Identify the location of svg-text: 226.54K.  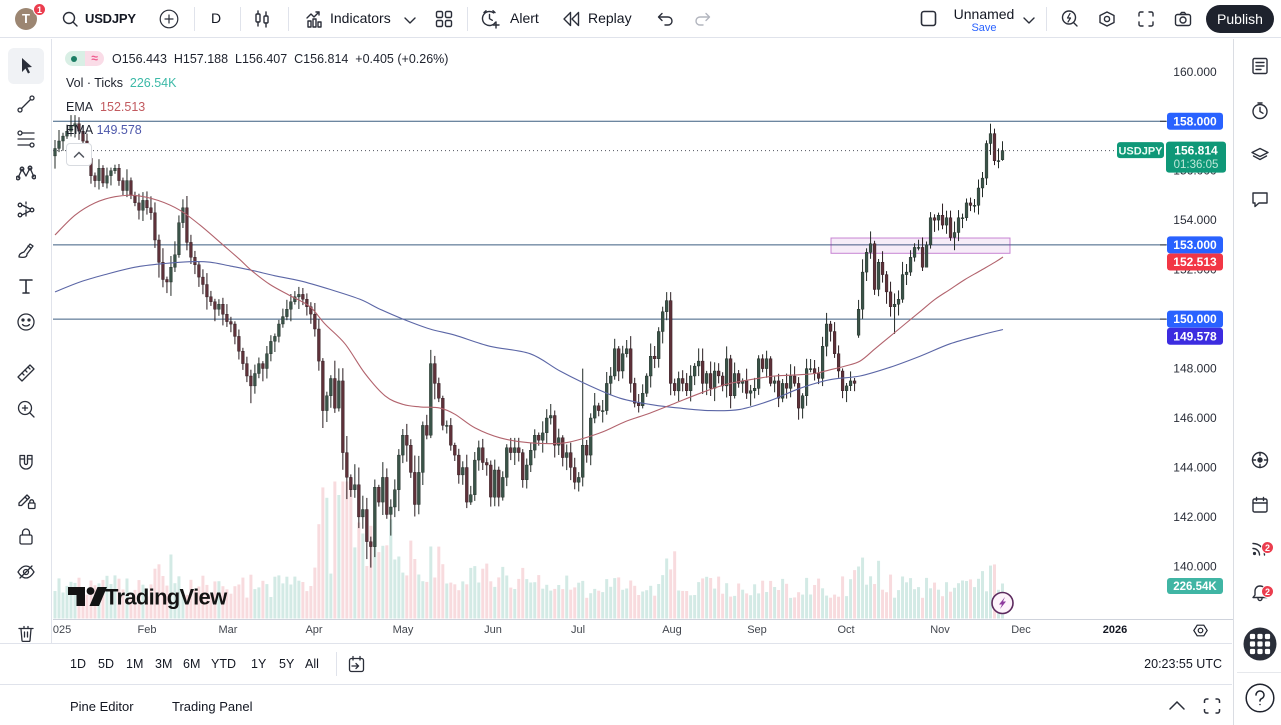
(1195, 587).